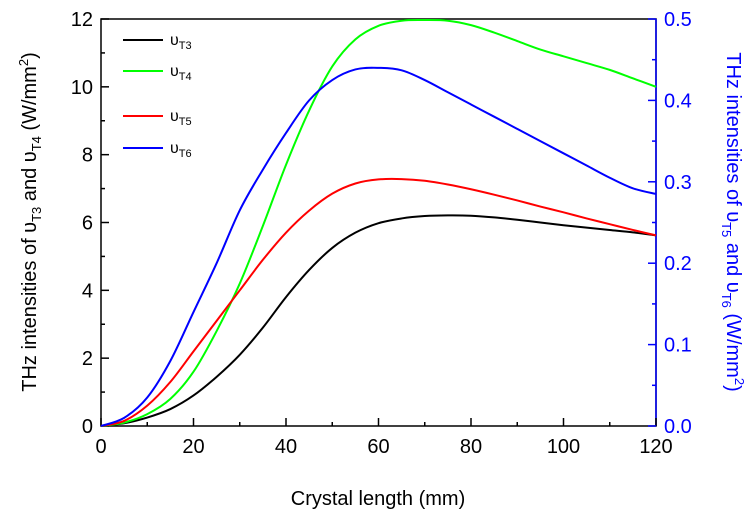 This screenshot has width=749, height=513. I want to click on right-y-axis-title: THz intensities of υT5 and υT6 (W/mm2), so click(733, 222).